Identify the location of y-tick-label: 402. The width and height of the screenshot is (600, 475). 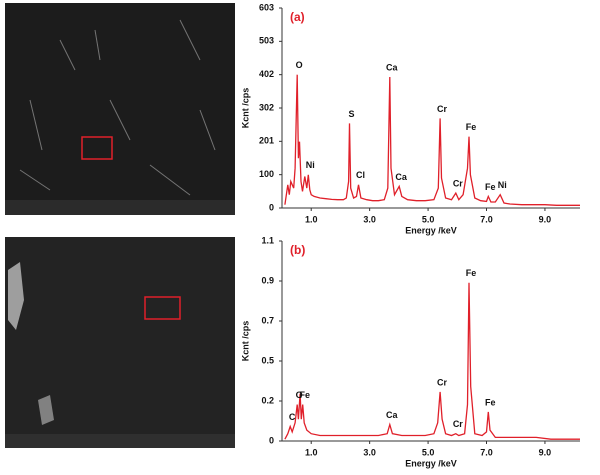
(266, 74).